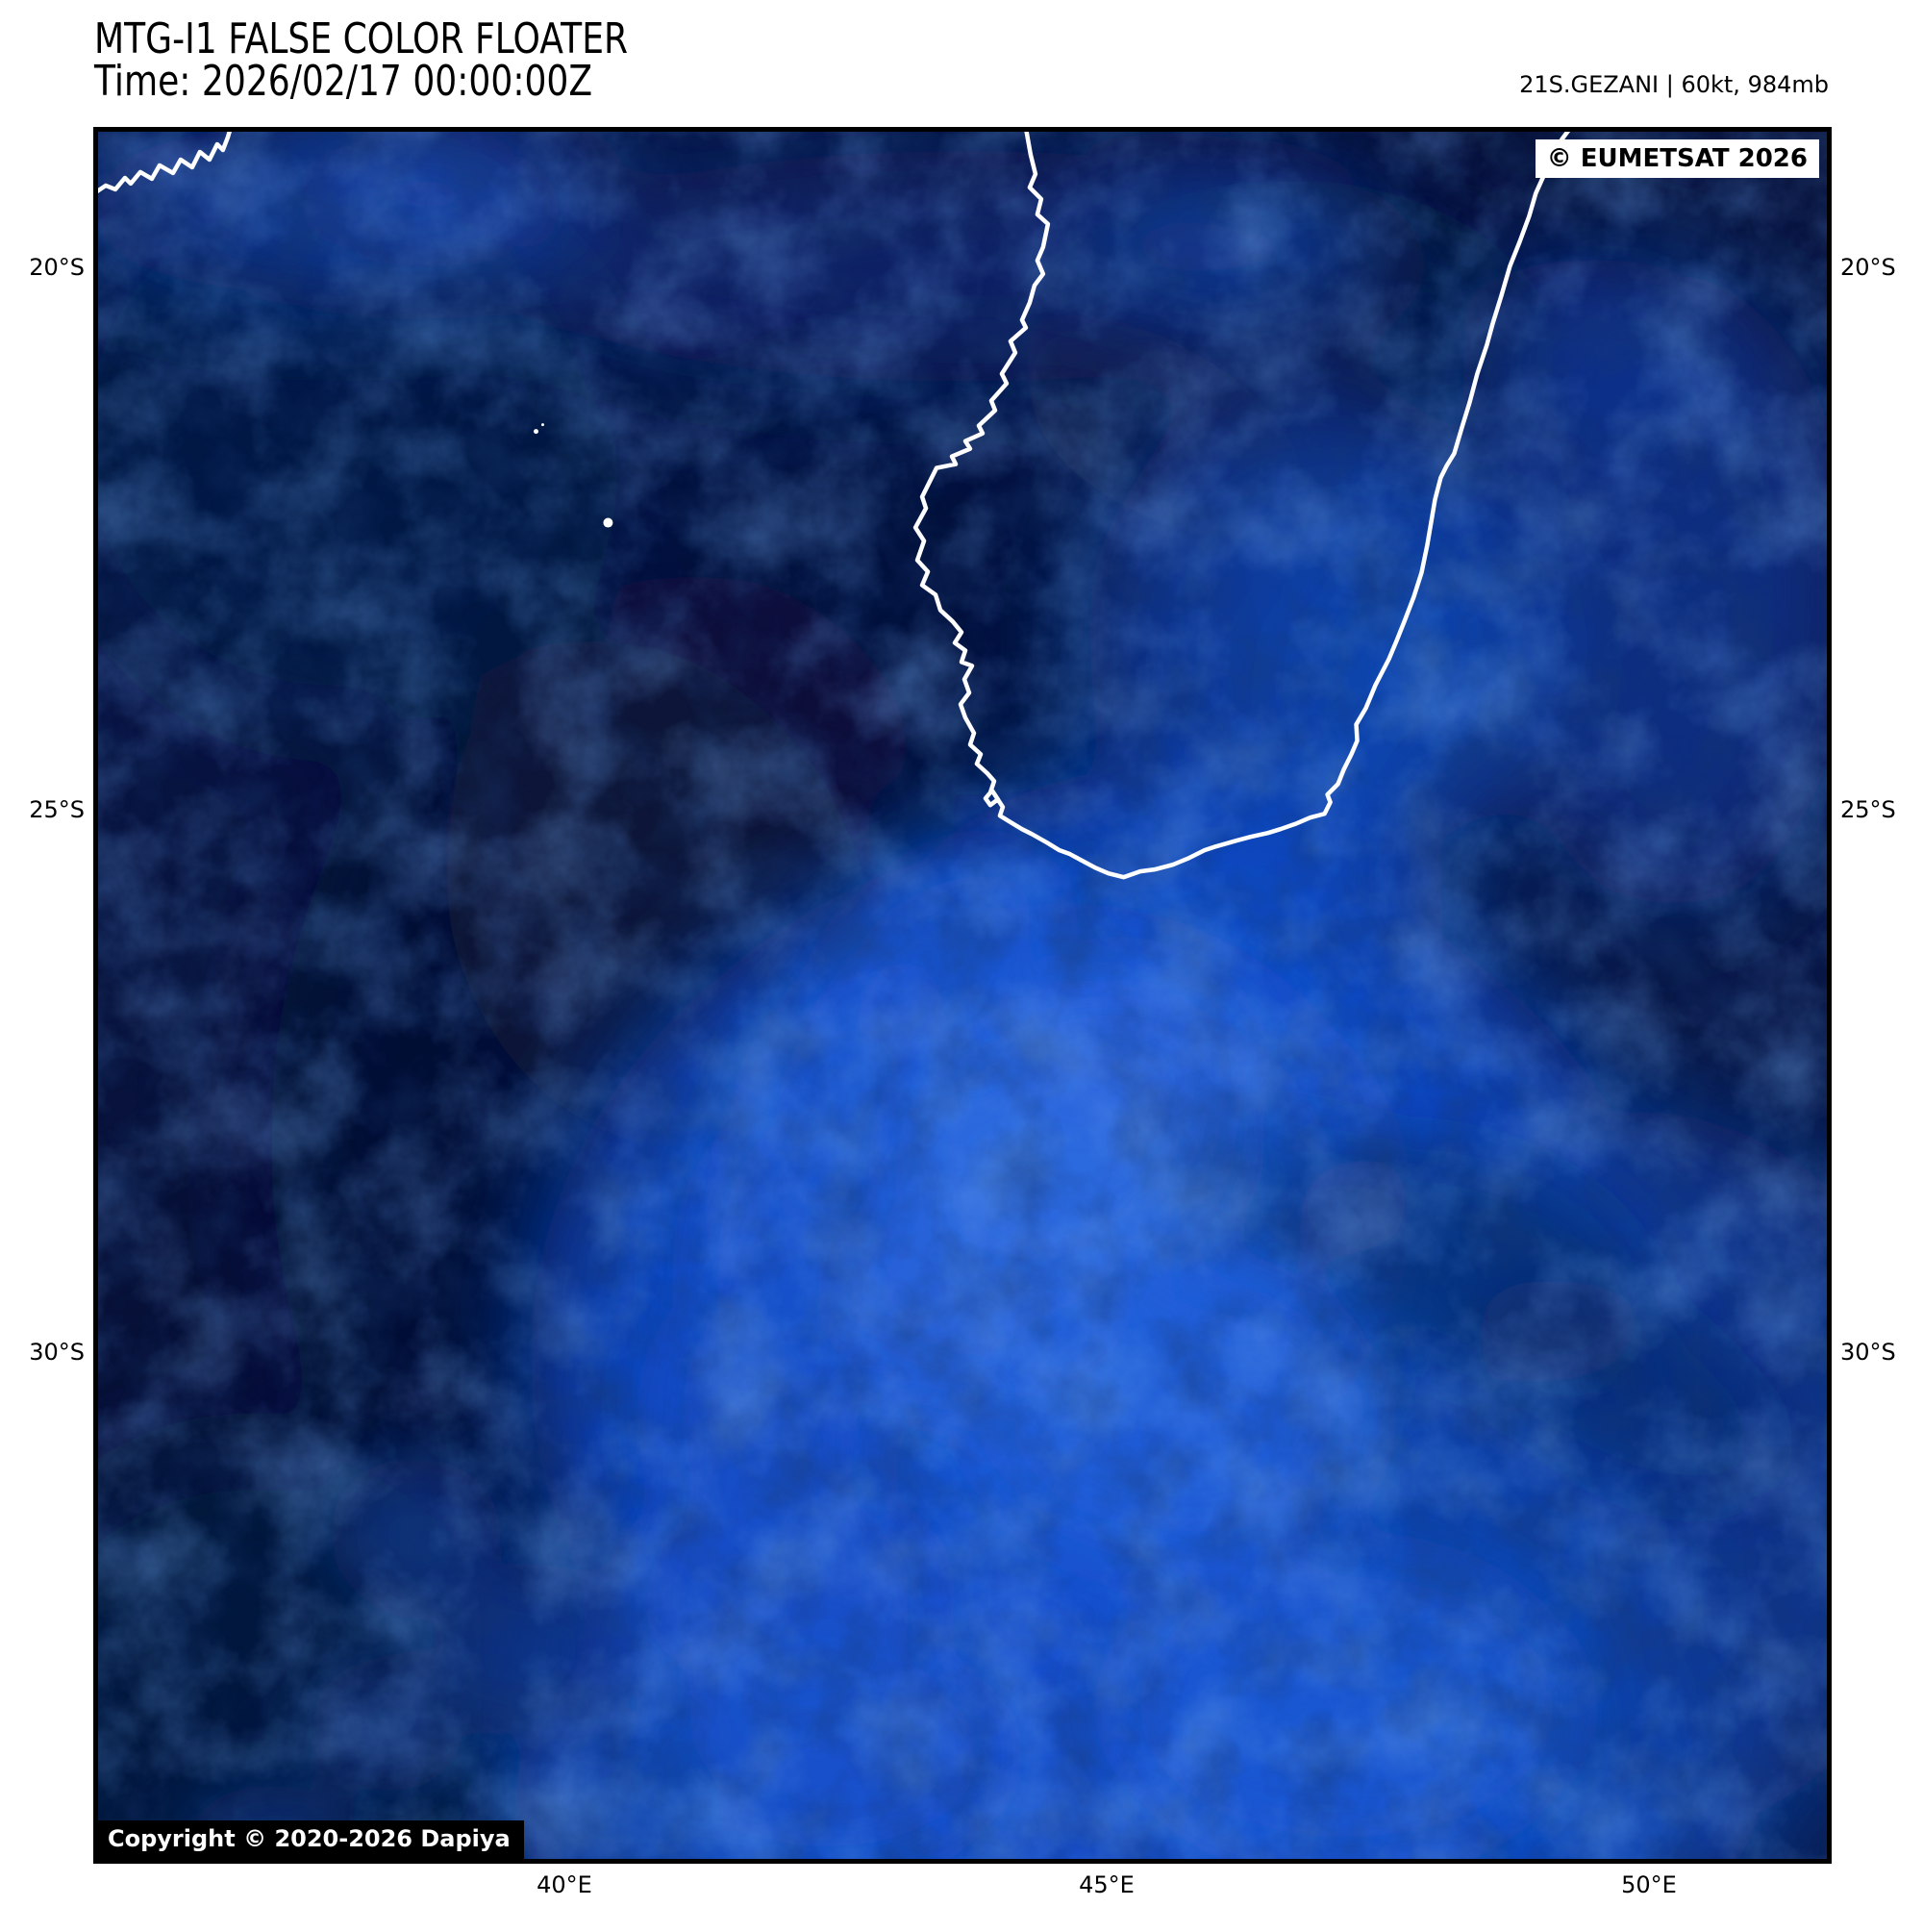 The height and width of the screenshot is (1932, 1923). I want to click on lat-label-left-20s: 20°S, so click(57, 267).